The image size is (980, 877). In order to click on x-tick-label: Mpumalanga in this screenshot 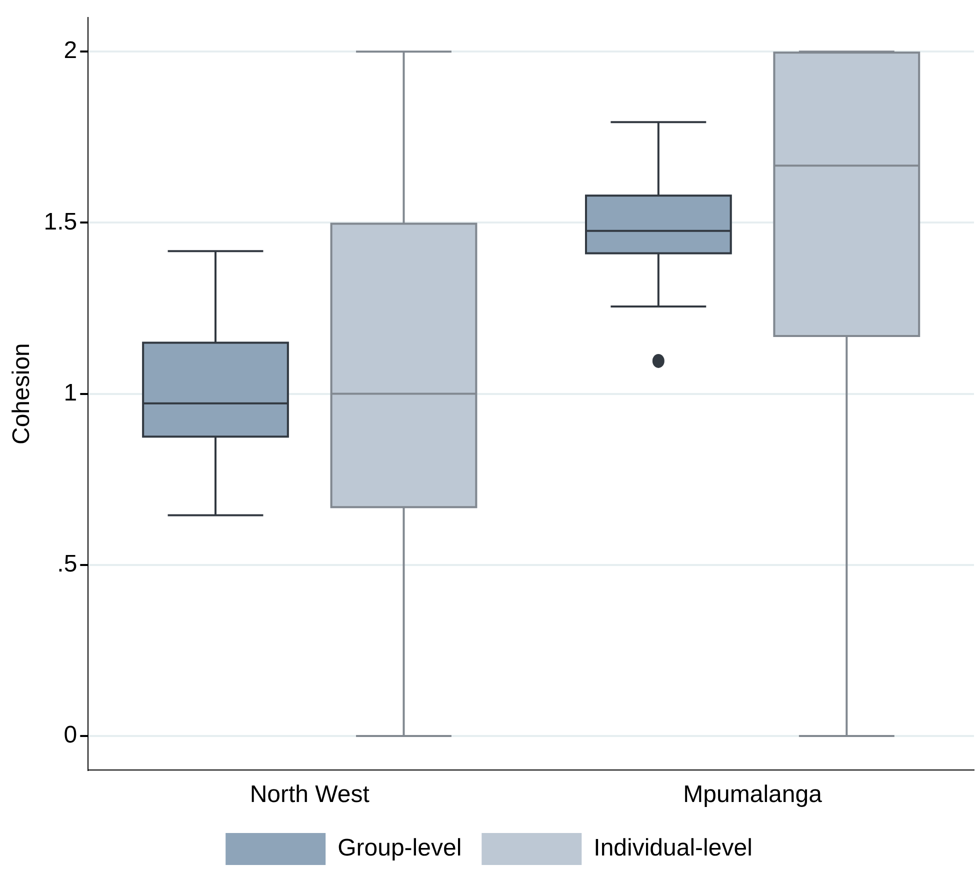, I will do `click(753, 794)`.